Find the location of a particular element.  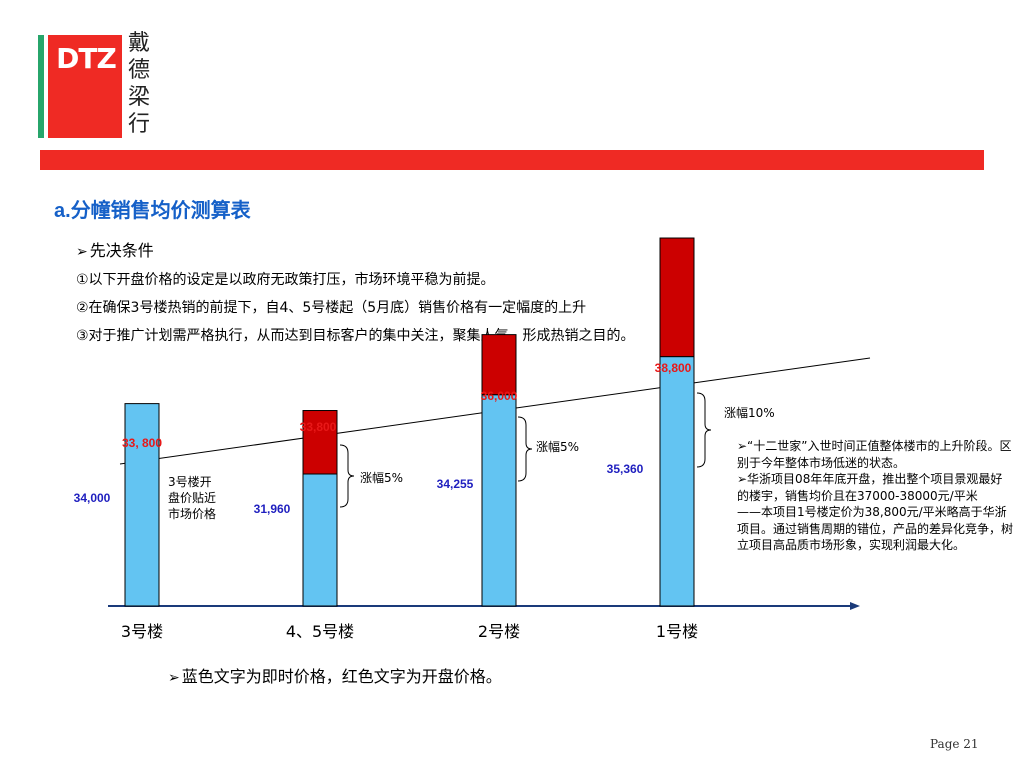

value-label-open-price: 33, 800 is located at coordinates (142, 443).